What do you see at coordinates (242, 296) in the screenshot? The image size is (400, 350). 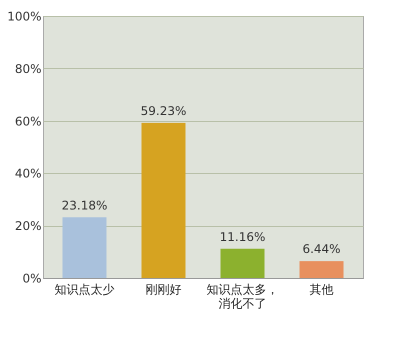 I see `x-tick-label: 知识点太多，消化不了` at bounding box center [242, 296].